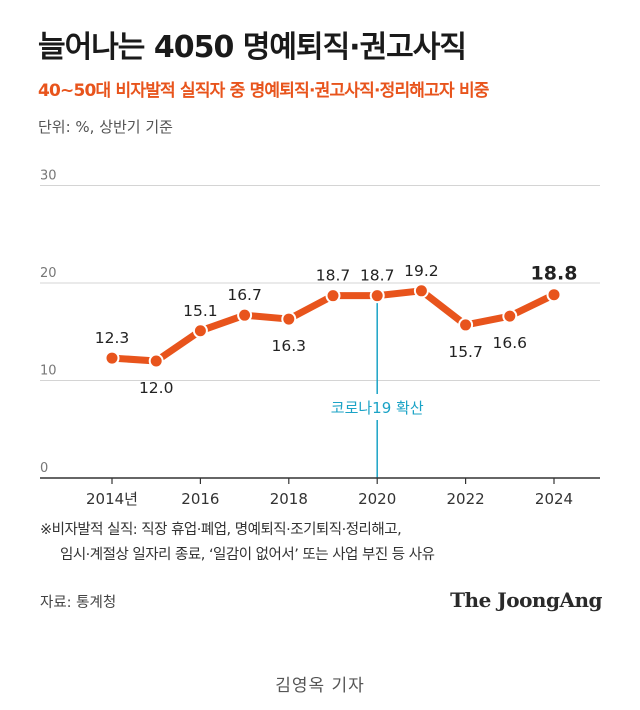 The width and height of the screenshot is (640, 710). I want to click on x-tick-label-2020: 2020, so click(377, 499).